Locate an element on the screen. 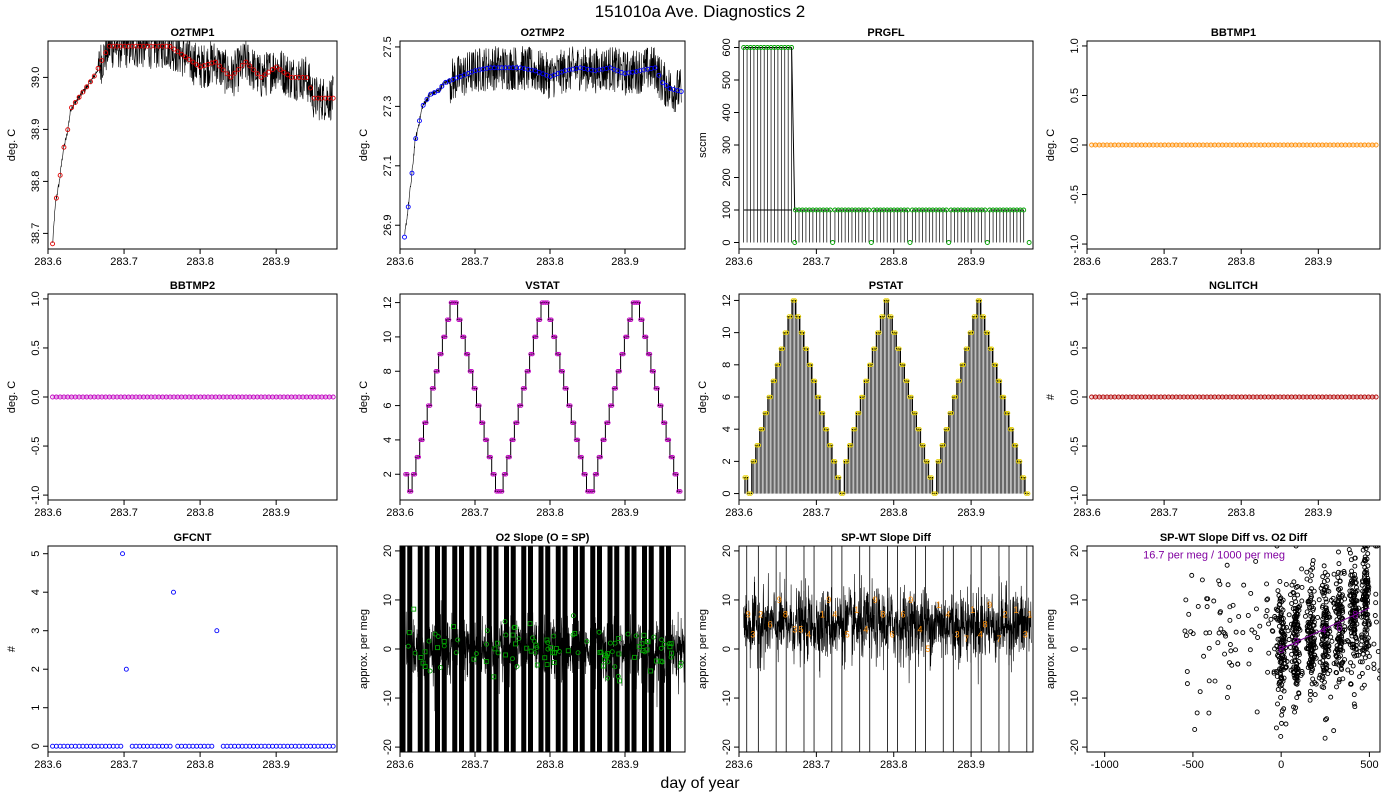 This screenshot has height=800, width=1400. y-axis-label: sccm is located at coordinates (703, 145).